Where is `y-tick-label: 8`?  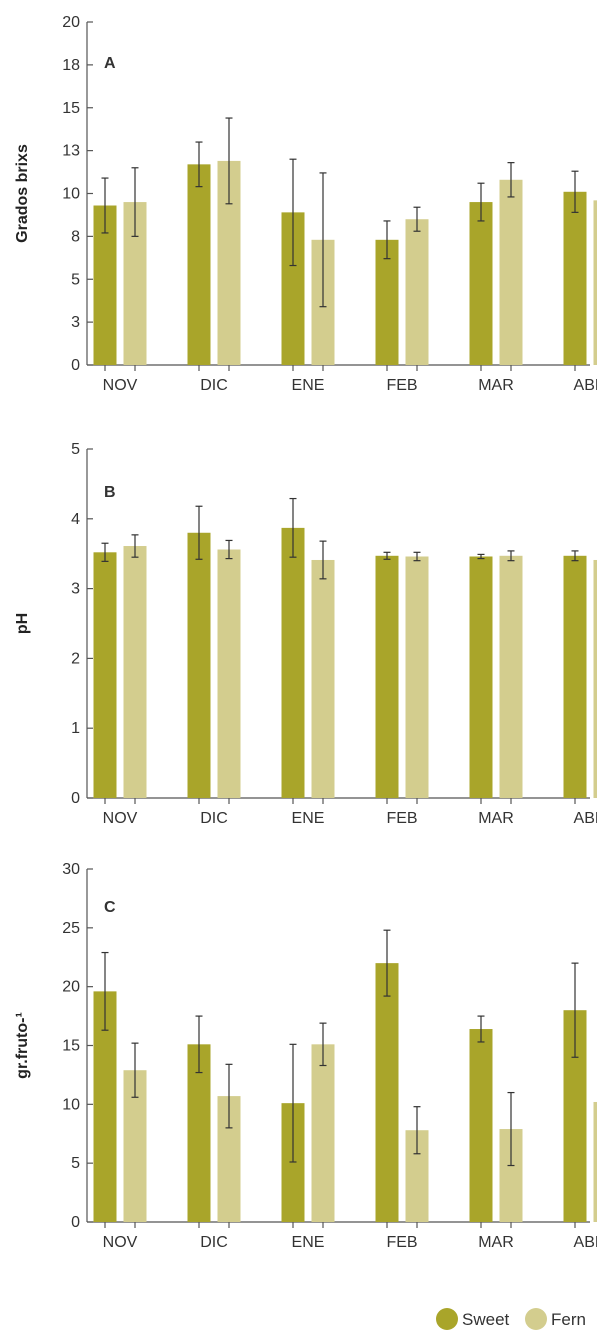
y-tick-label: 8 is located at coordinates (75, 236).